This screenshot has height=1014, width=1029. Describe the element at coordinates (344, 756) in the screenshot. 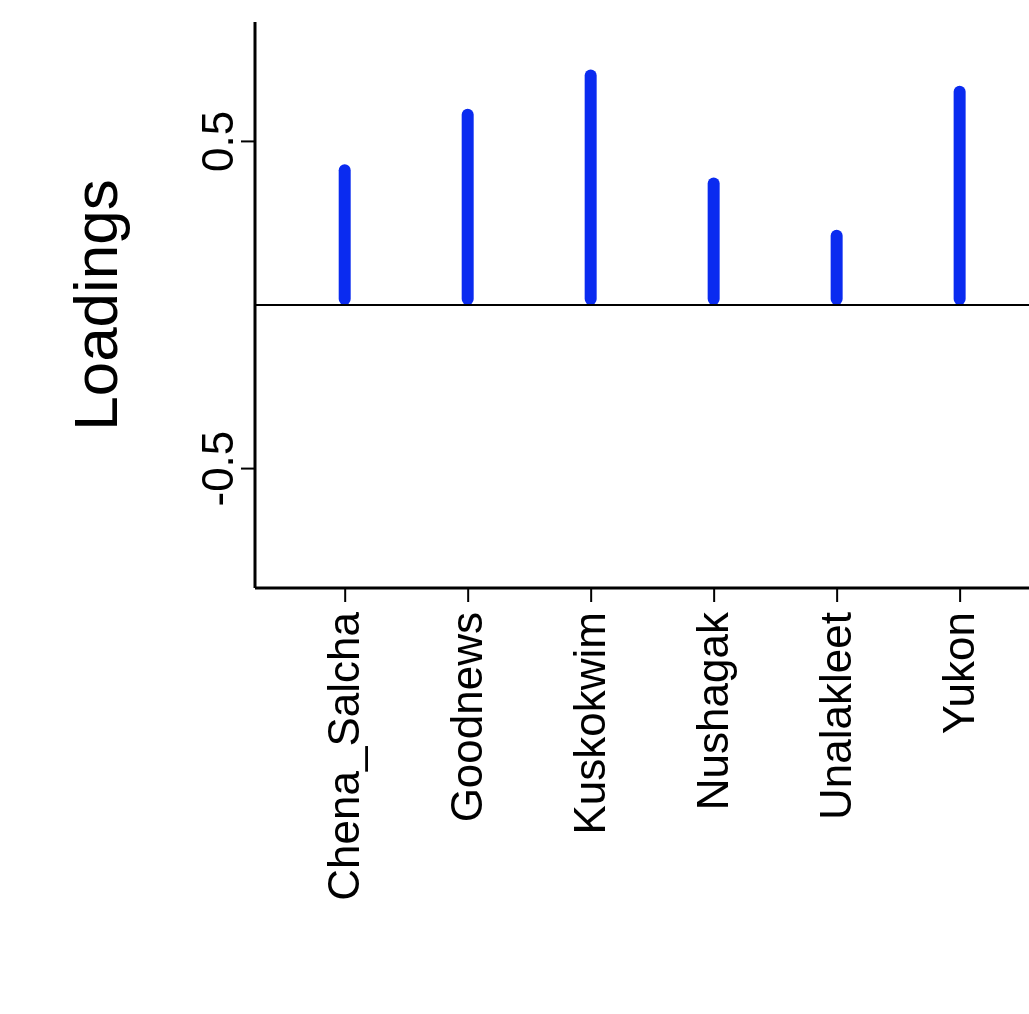

I see `x-tick-label: Chena_Salcha` at that location.